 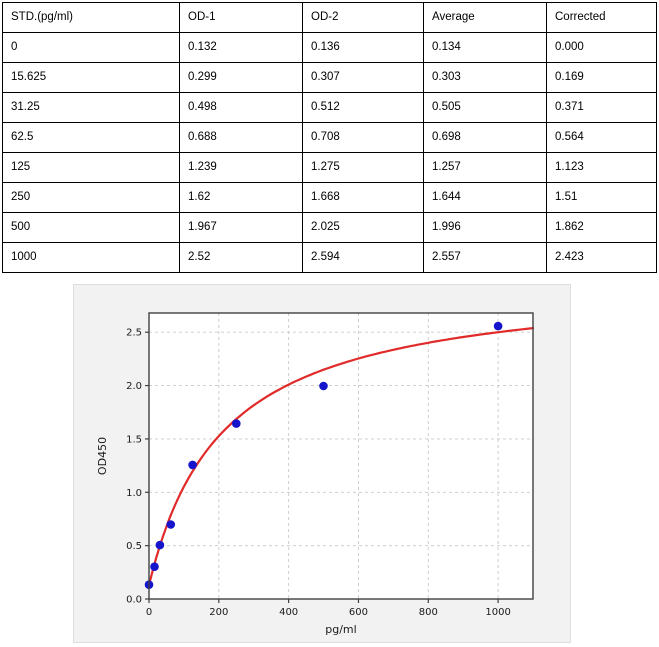 What do you see at coordinates (91, 77) in the screenshot?
I see `table-cell: 15.625` at bounding box center [91, 77].